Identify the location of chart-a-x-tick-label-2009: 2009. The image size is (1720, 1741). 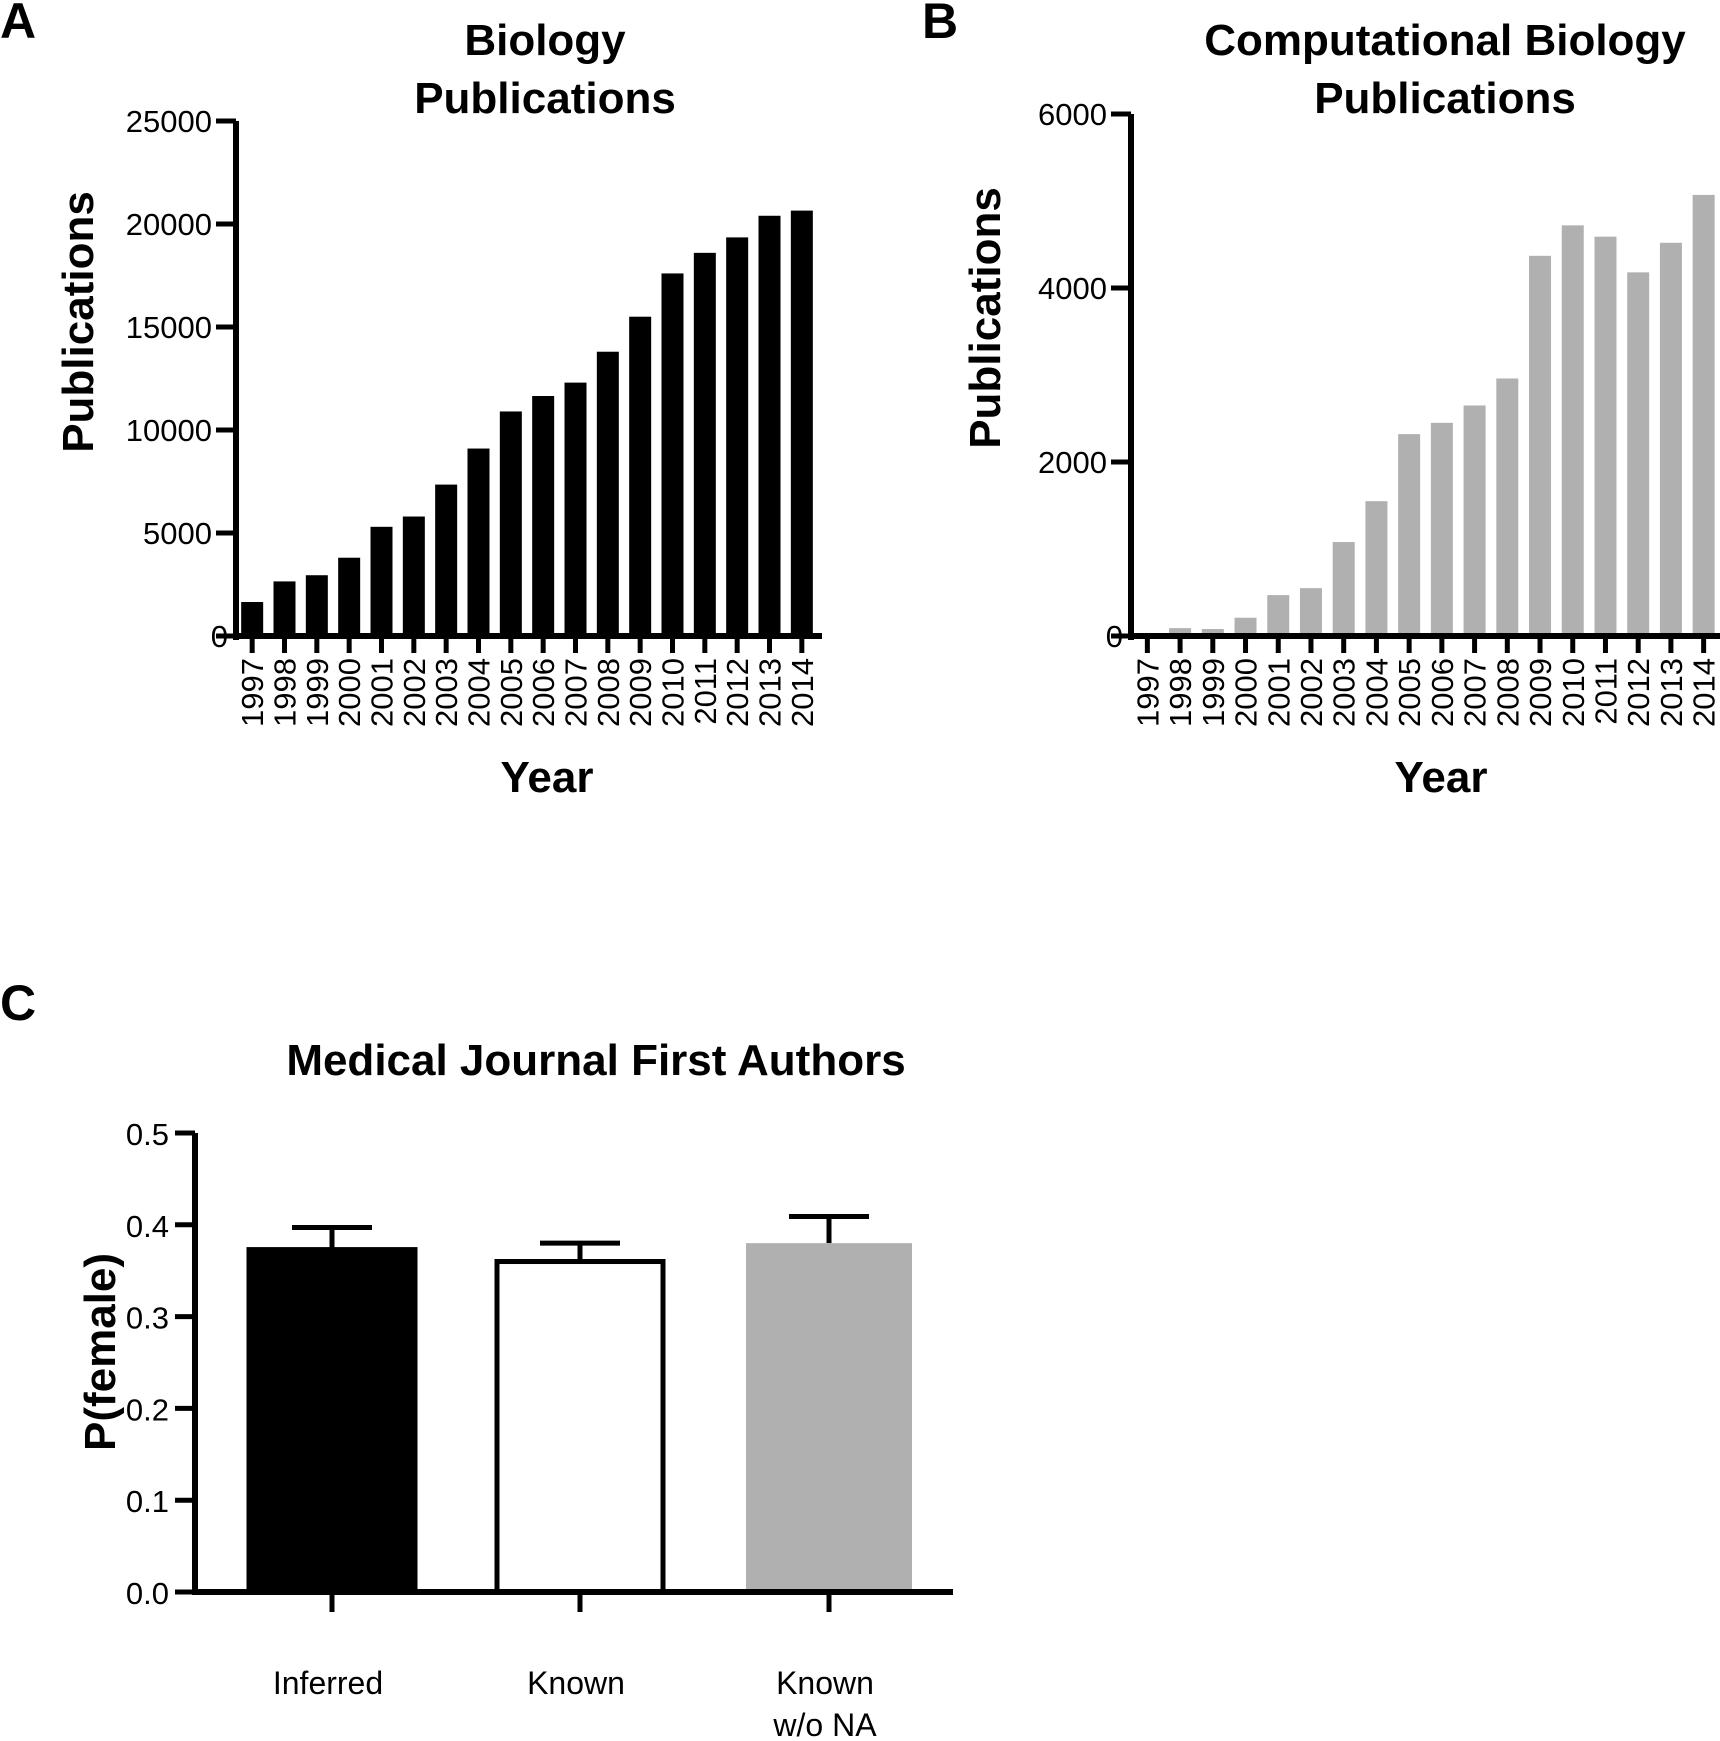
(640, 692).